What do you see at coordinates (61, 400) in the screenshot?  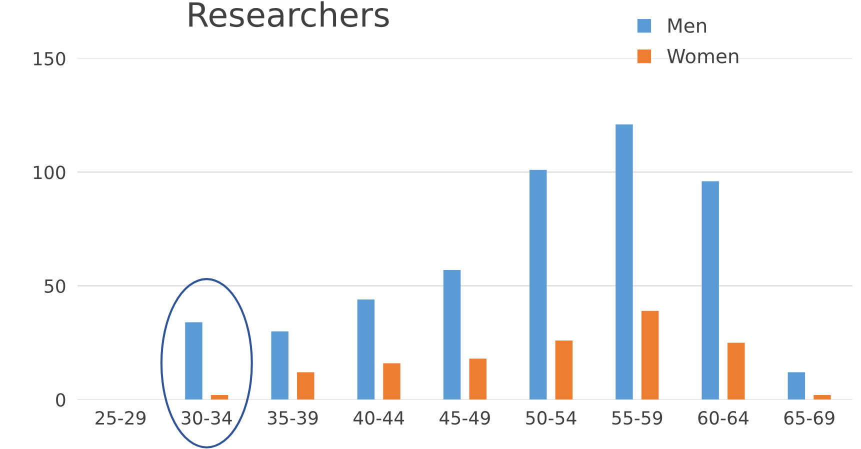 I see `y-tick-label: 0` at bounding box center [61, 400].